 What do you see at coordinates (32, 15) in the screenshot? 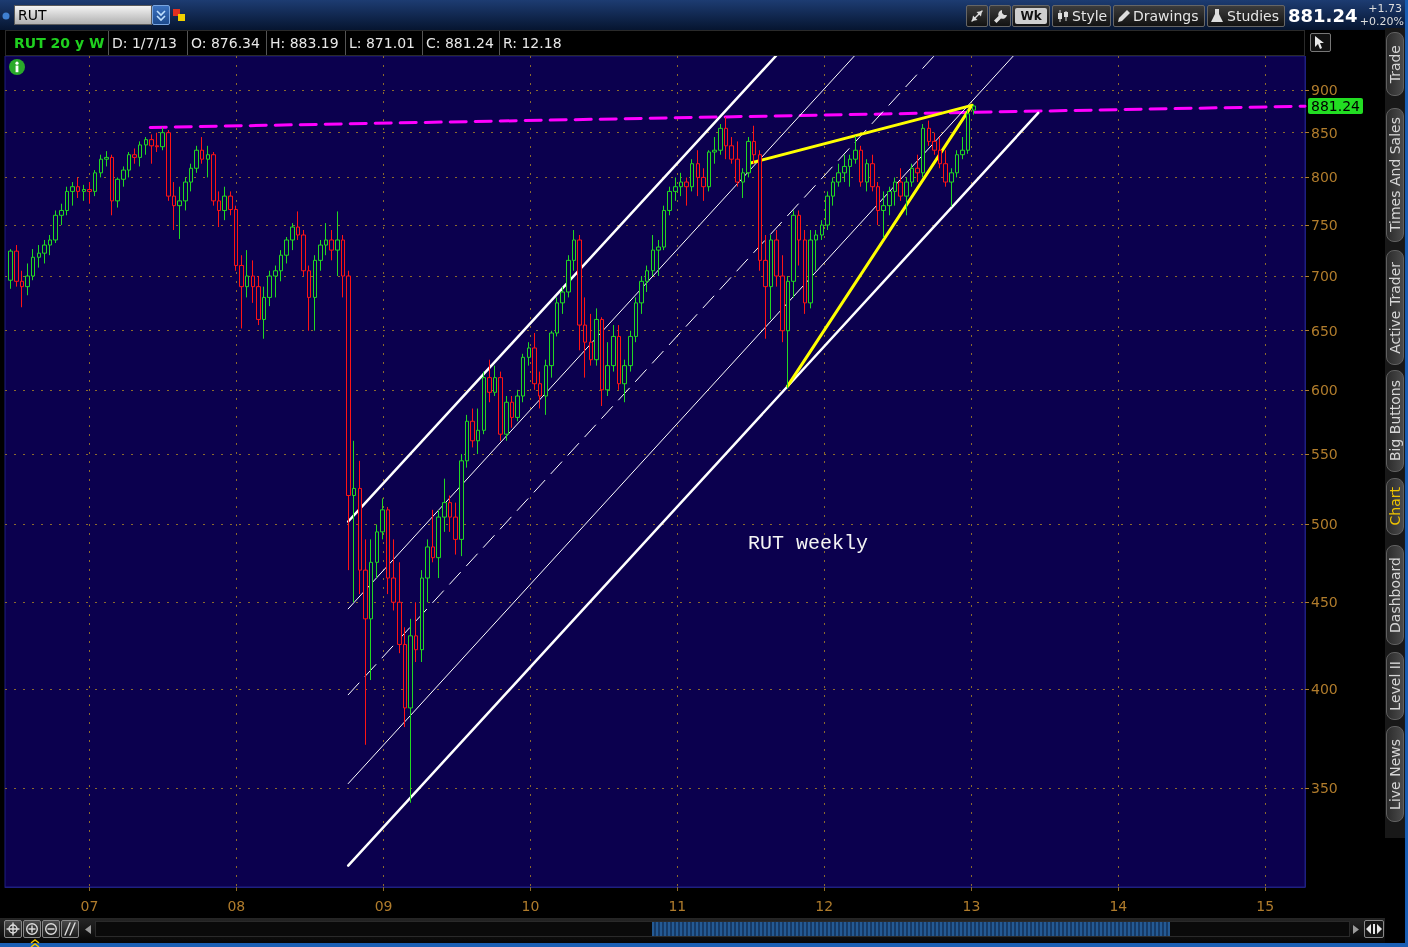
I see `text: RUT` at bounding box center [32, 15].